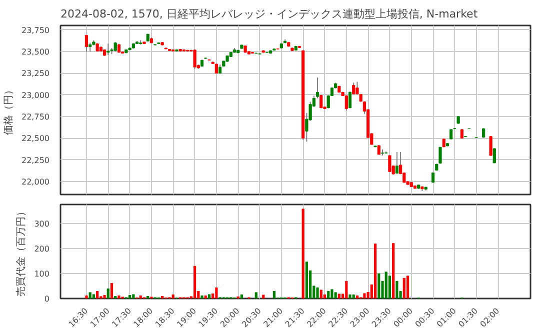  Describe the element at coordinates (21, 251) in the screenshot. I see `y-axis-title: 売買代金（百万円）` at that location.